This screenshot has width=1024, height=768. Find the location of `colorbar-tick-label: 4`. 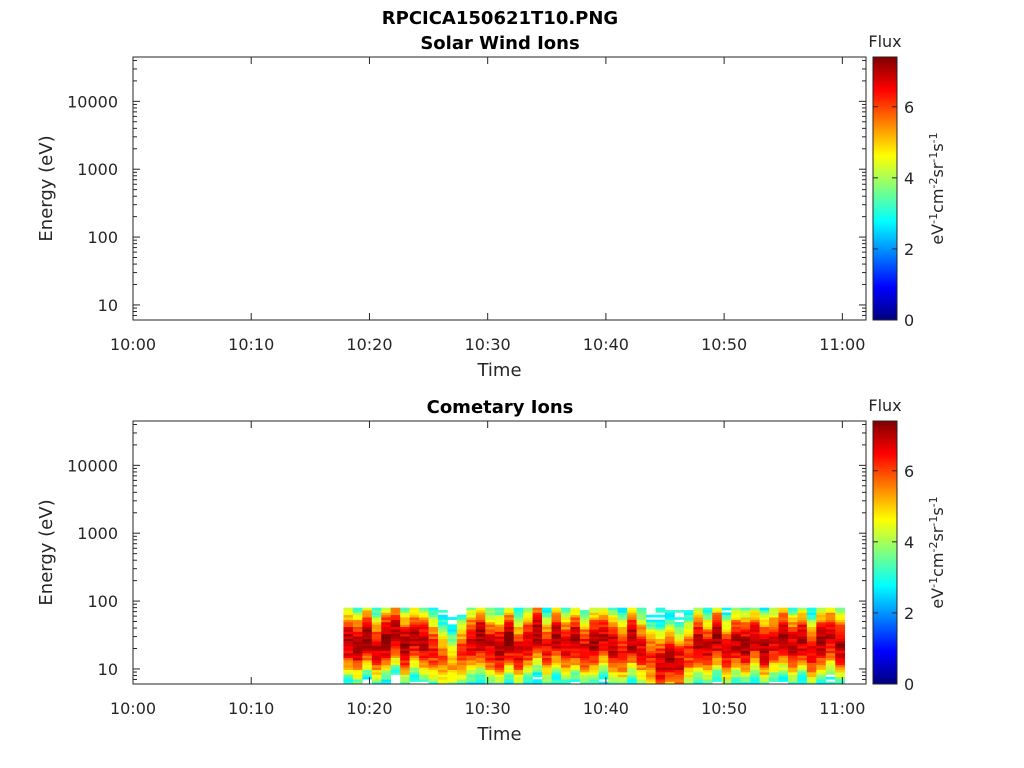

colorbar-tick-label: 4 is located at coordinates (909, 542).